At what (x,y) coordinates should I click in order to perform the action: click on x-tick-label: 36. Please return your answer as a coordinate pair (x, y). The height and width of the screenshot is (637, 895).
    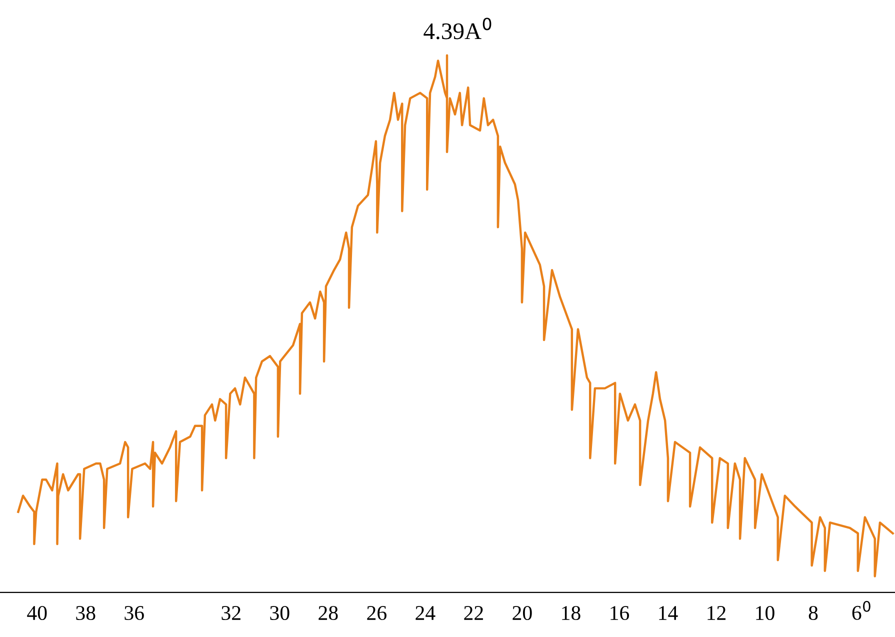
    Looking at the image, I should click on (134, 613).